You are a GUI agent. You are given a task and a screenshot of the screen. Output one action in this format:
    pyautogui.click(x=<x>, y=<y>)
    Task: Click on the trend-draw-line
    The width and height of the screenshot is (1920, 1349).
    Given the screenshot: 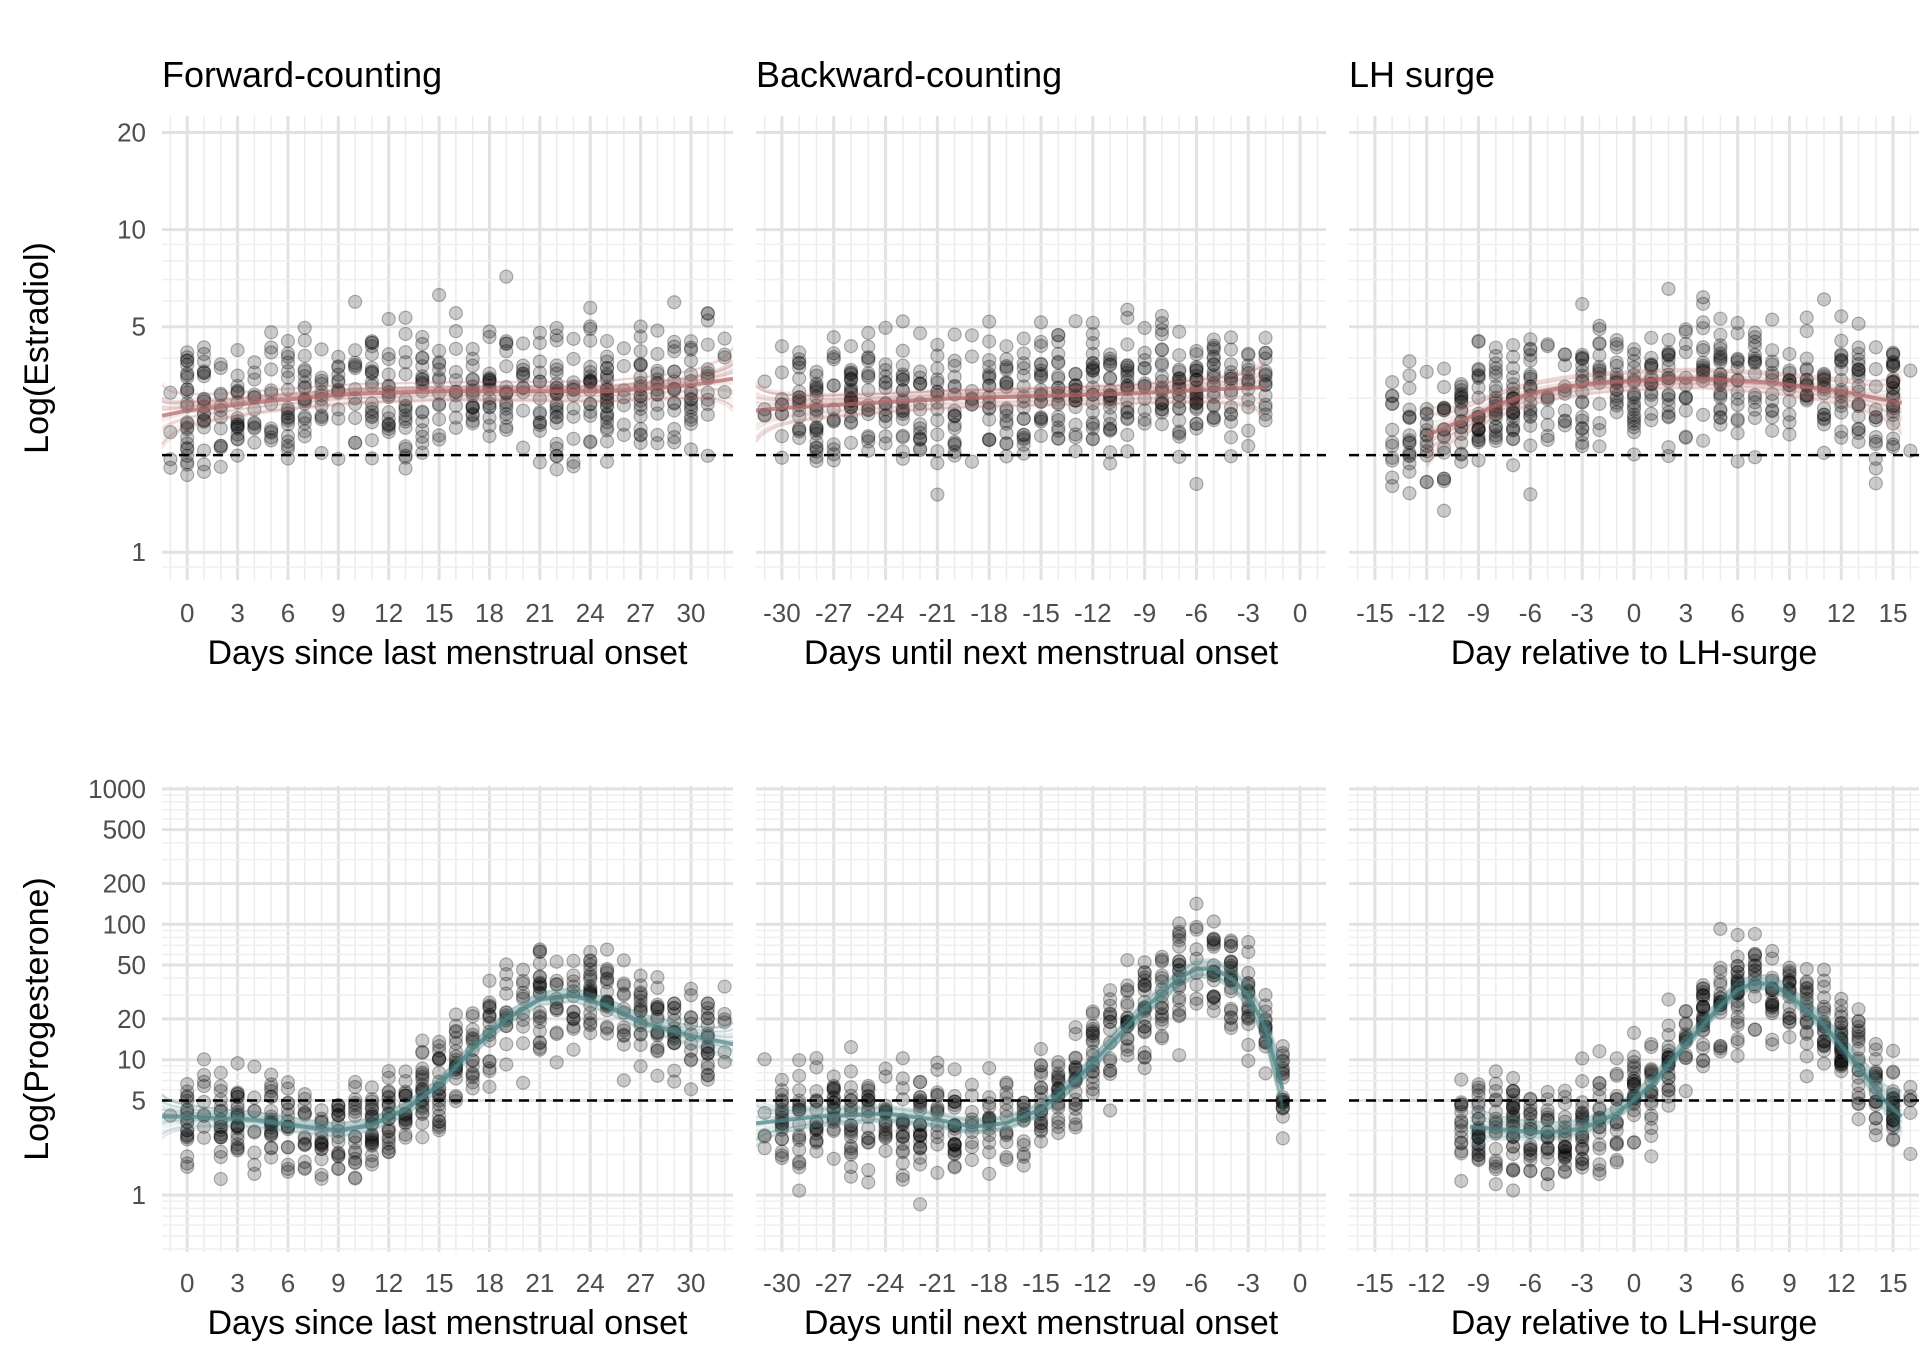 What is the action you would take?
    pyautogui.click(x=447, y=388)
    